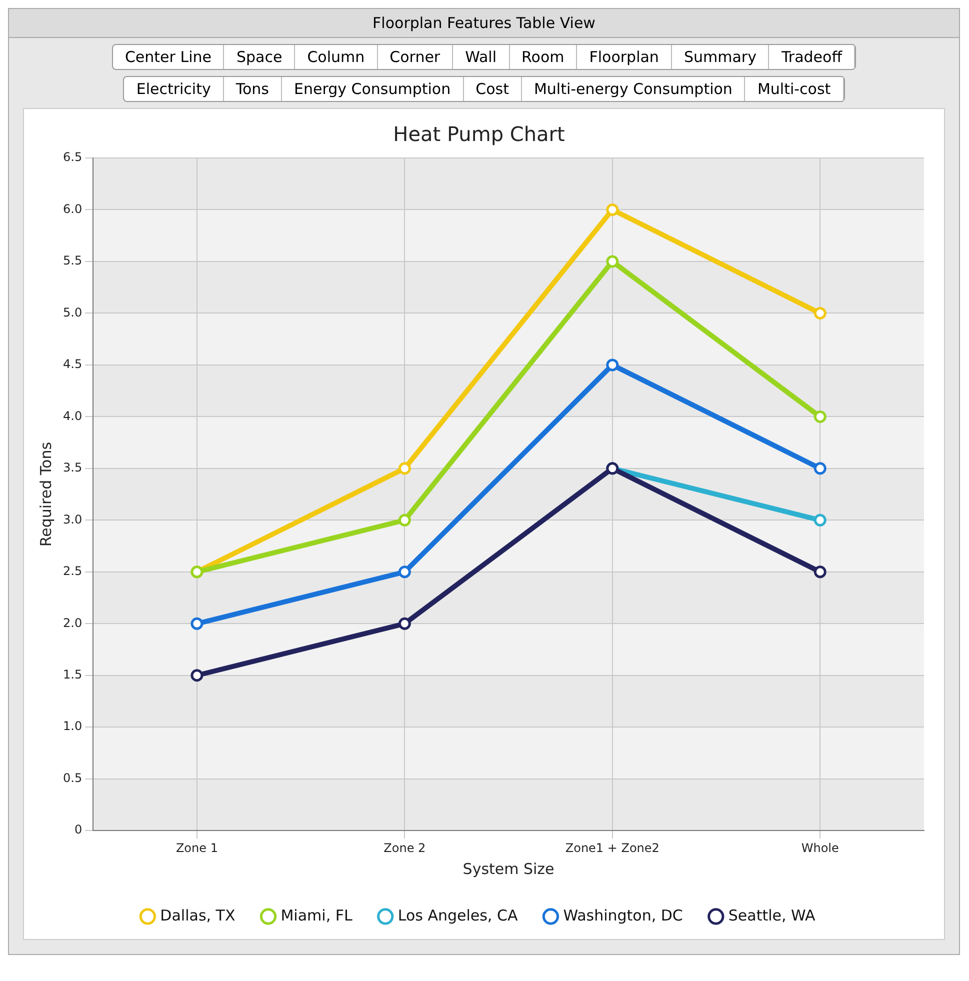 The height and width of the screenshot is (981, 969). I want to click on text: Electricity, so click(174, 89).